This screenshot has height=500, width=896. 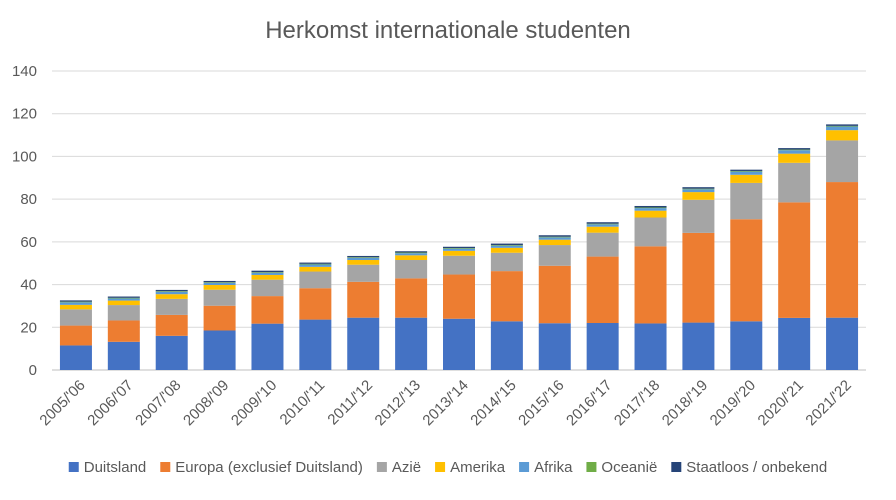 What do you see at coordinates (24, 71) in the screenshot?
I see `y-tick-label: 140` at bounding box center [24, 71].